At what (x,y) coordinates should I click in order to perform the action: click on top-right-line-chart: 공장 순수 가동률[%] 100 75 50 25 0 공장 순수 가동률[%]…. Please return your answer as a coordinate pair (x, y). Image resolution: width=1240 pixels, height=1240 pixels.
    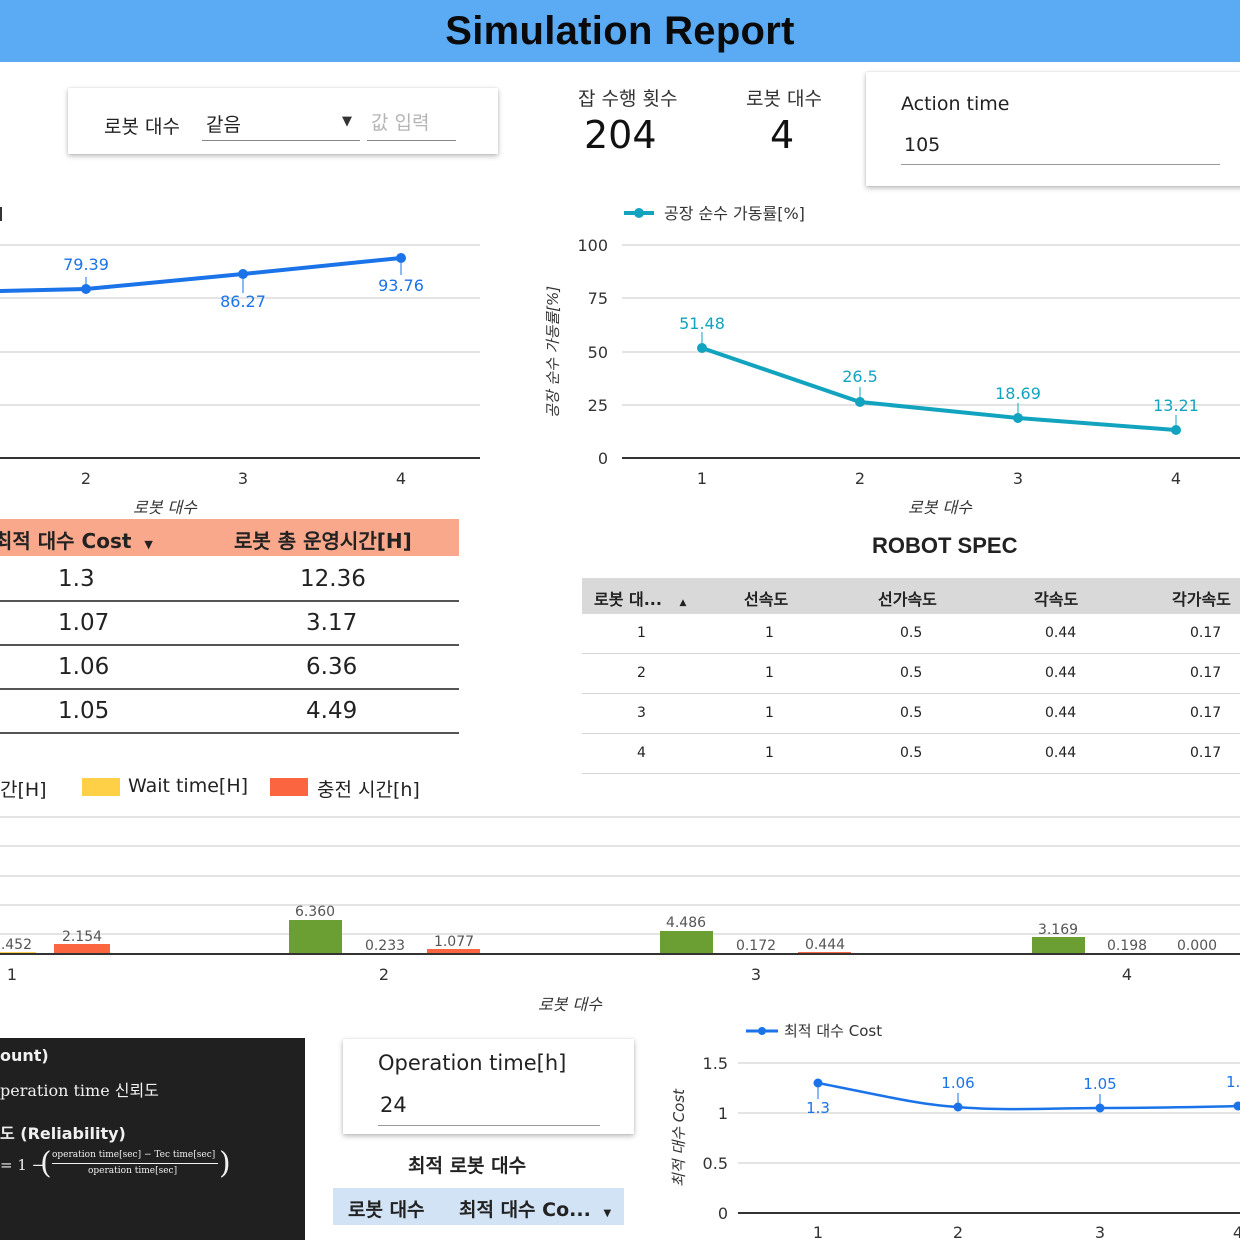
    Looking at the image, I should click on (892, 360).